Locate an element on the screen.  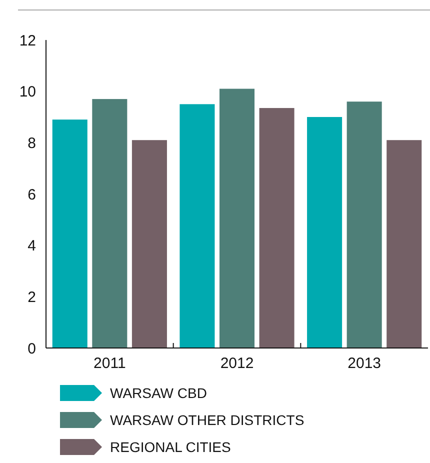
x-tick-label: 2012 is located at coordinates (237, 363).